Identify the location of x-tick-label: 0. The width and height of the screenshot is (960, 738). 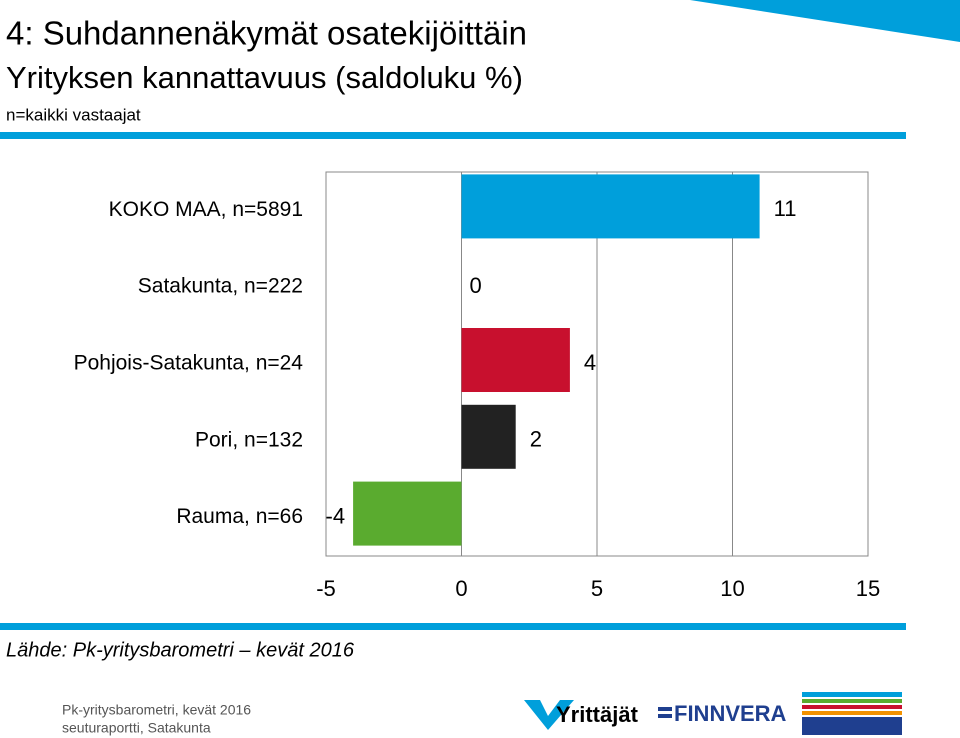
(461, 588).